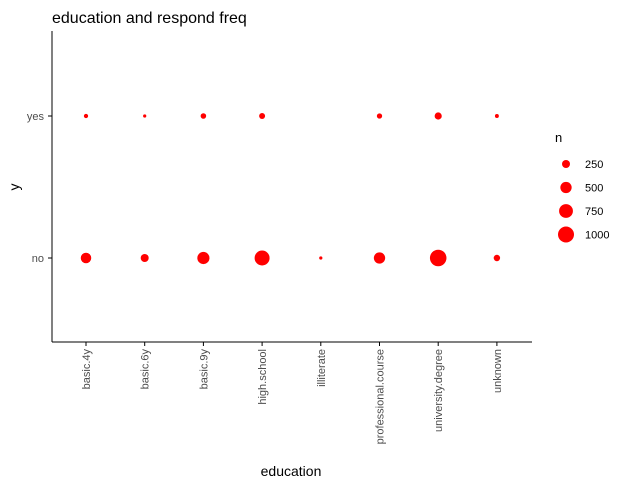 This screenshot has height=486, width=628. I want to click on x-tick-label: basic.6y, so click(146, 369).